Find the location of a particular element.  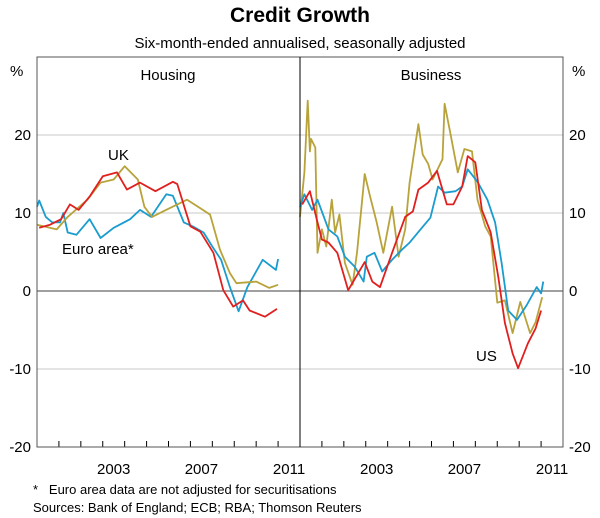

y-tick-label-left: -10 is located at coordinates (20, 369).